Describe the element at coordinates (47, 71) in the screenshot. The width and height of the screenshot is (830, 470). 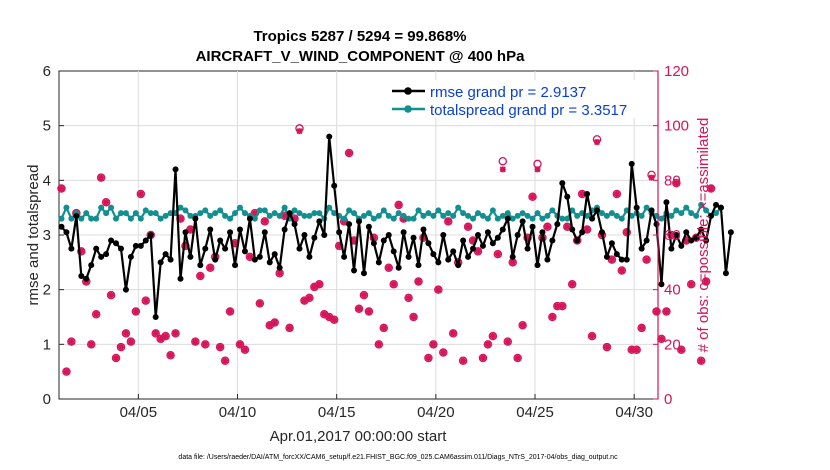
I see `y-left-tick-label: 6` at that location.